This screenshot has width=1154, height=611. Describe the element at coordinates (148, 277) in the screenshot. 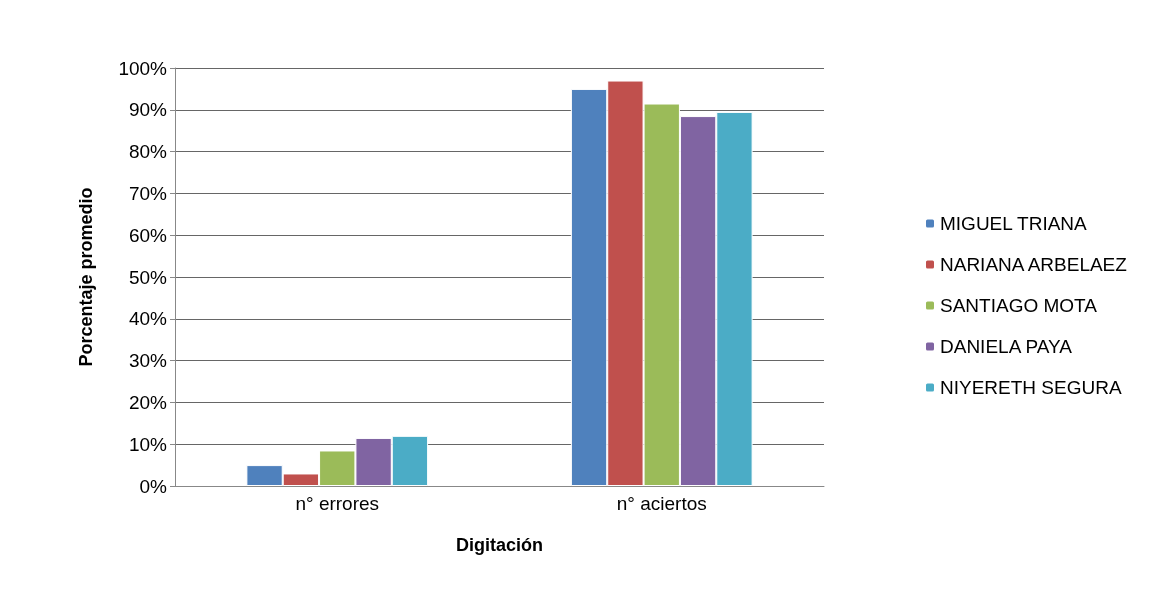

I see `y-tick-label: 50%` at that location.